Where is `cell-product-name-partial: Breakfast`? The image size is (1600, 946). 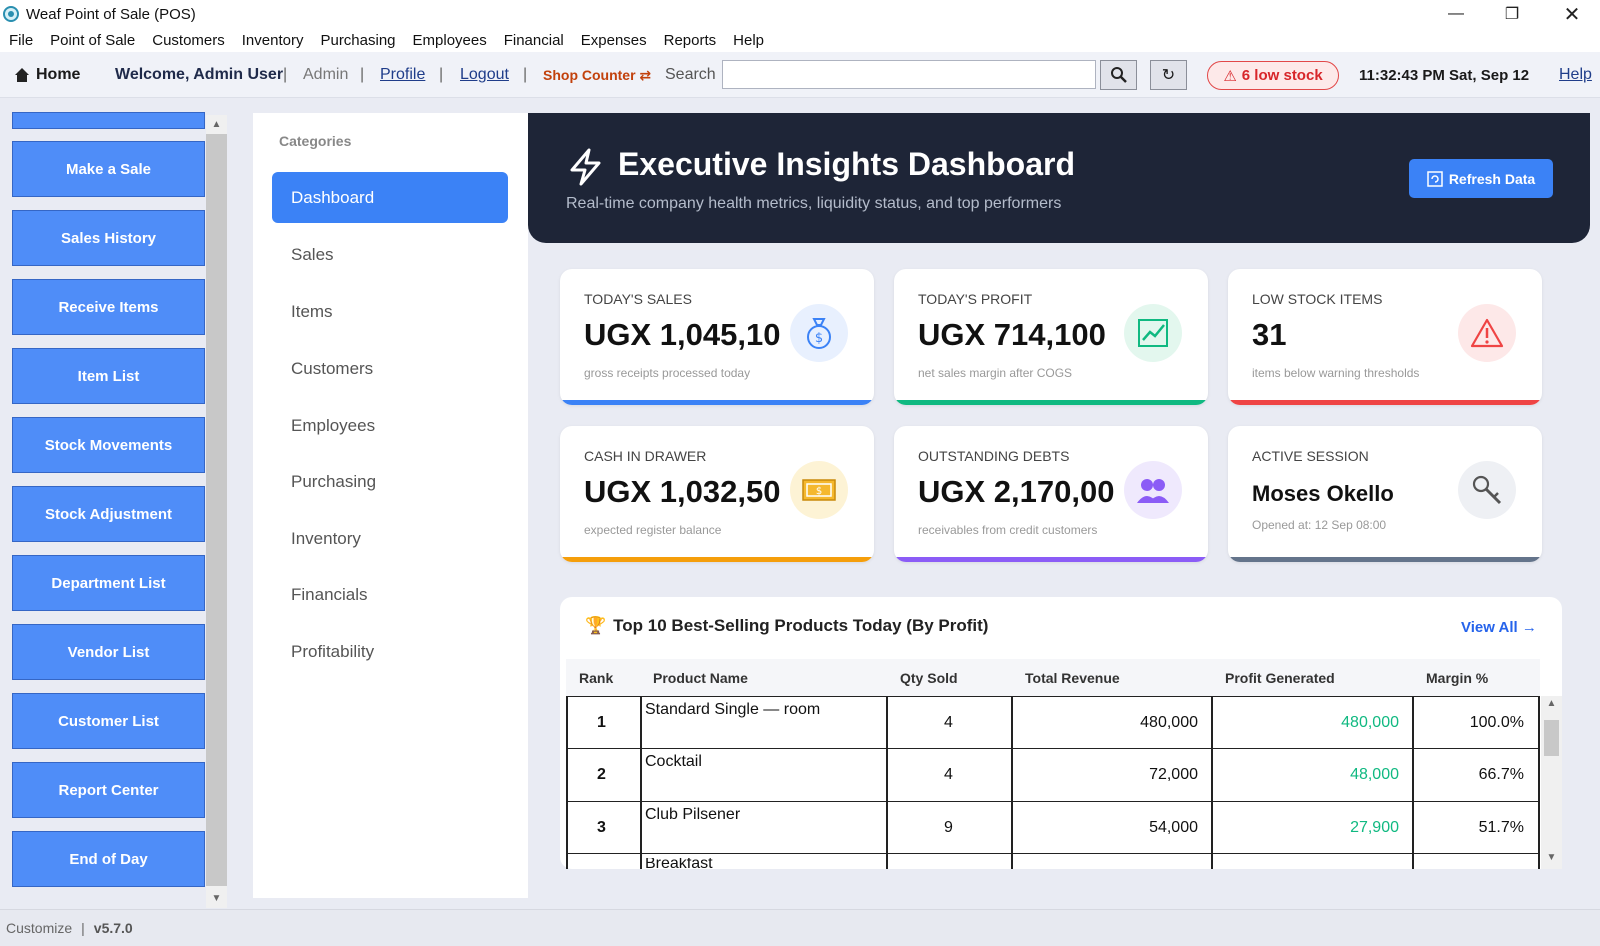
cell-product-name-partial: Breakfast is located at coordinates (679, 863).